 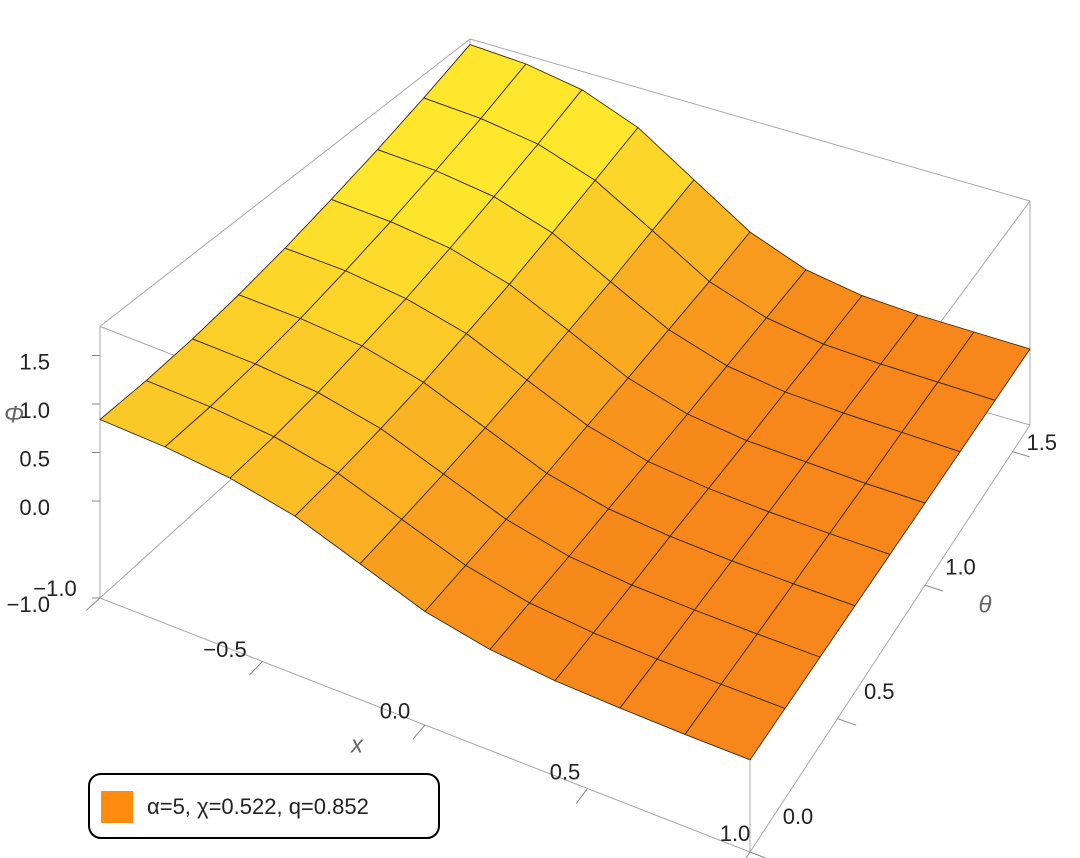 What do you see at coordinates (34, 361) in the screenshot?
I see `z-tick-label: 1.5` at bounding box center [34, 361].